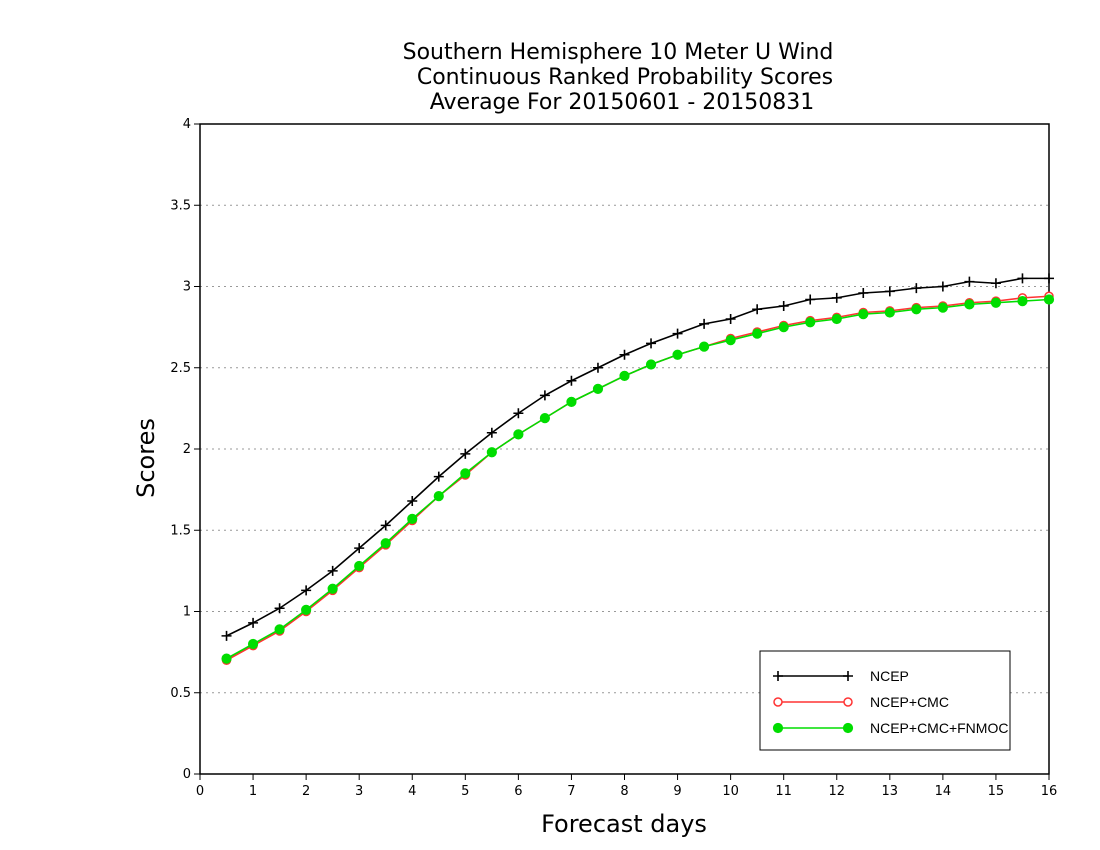 The height and width of the screenshot is (850, 1100). Describe the element at coordinates (778, 728) in the screenshot. I see `legend-marker-start-ncep-cmc-fnmoc` at that location.